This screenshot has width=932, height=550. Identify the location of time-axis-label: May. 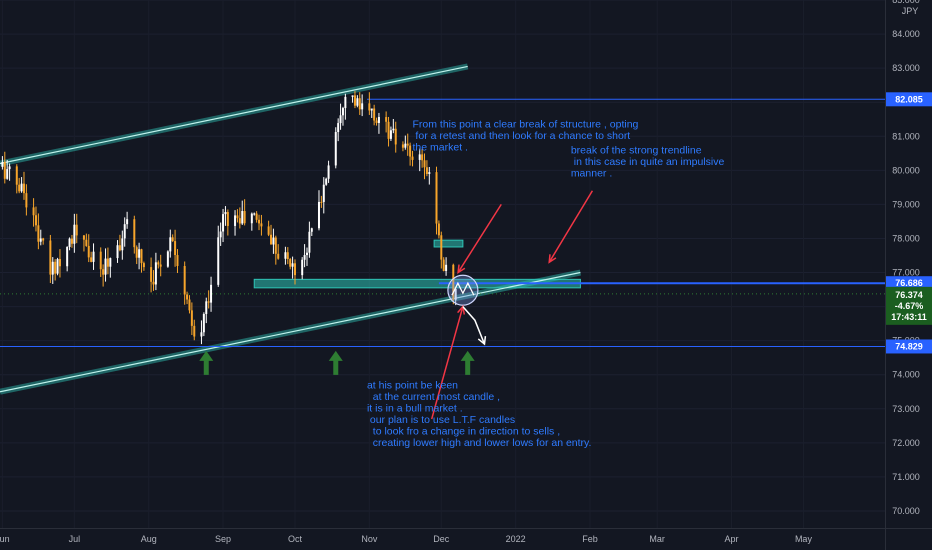
(804, 539).